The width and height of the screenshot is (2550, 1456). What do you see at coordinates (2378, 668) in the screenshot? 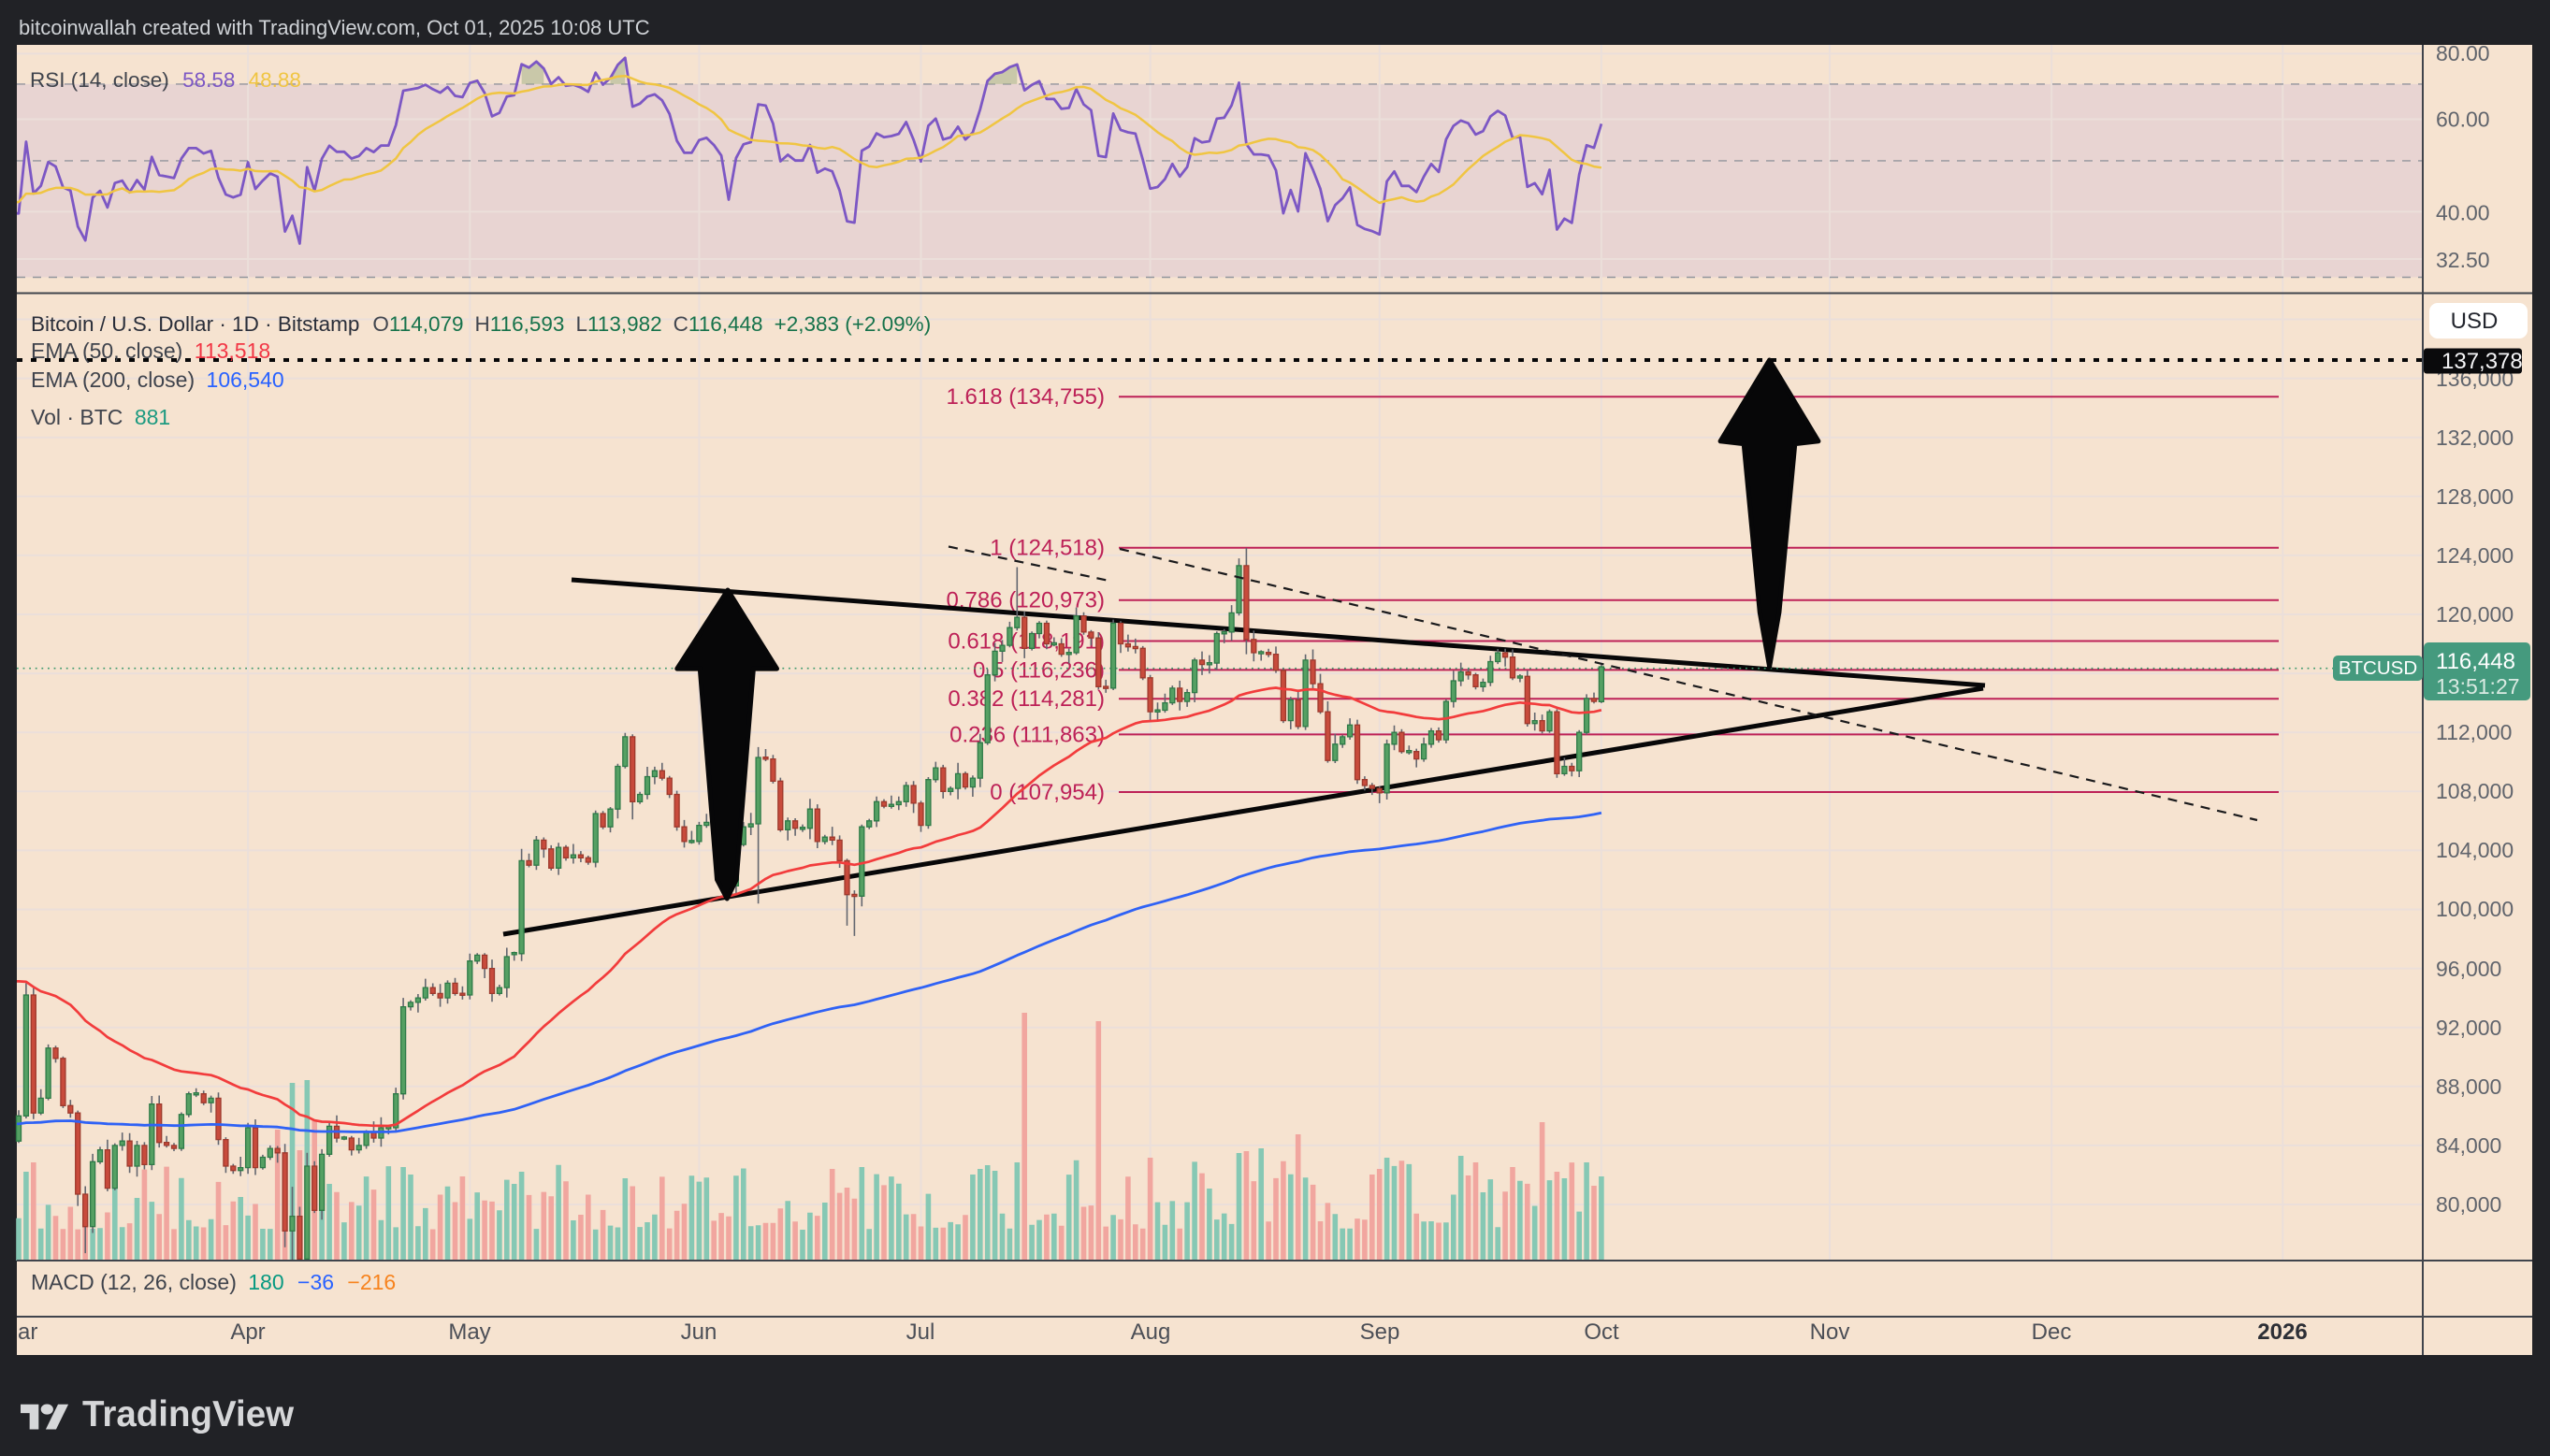
I see `svg-text: BTCUSD` at bounding box center [2378, 668].